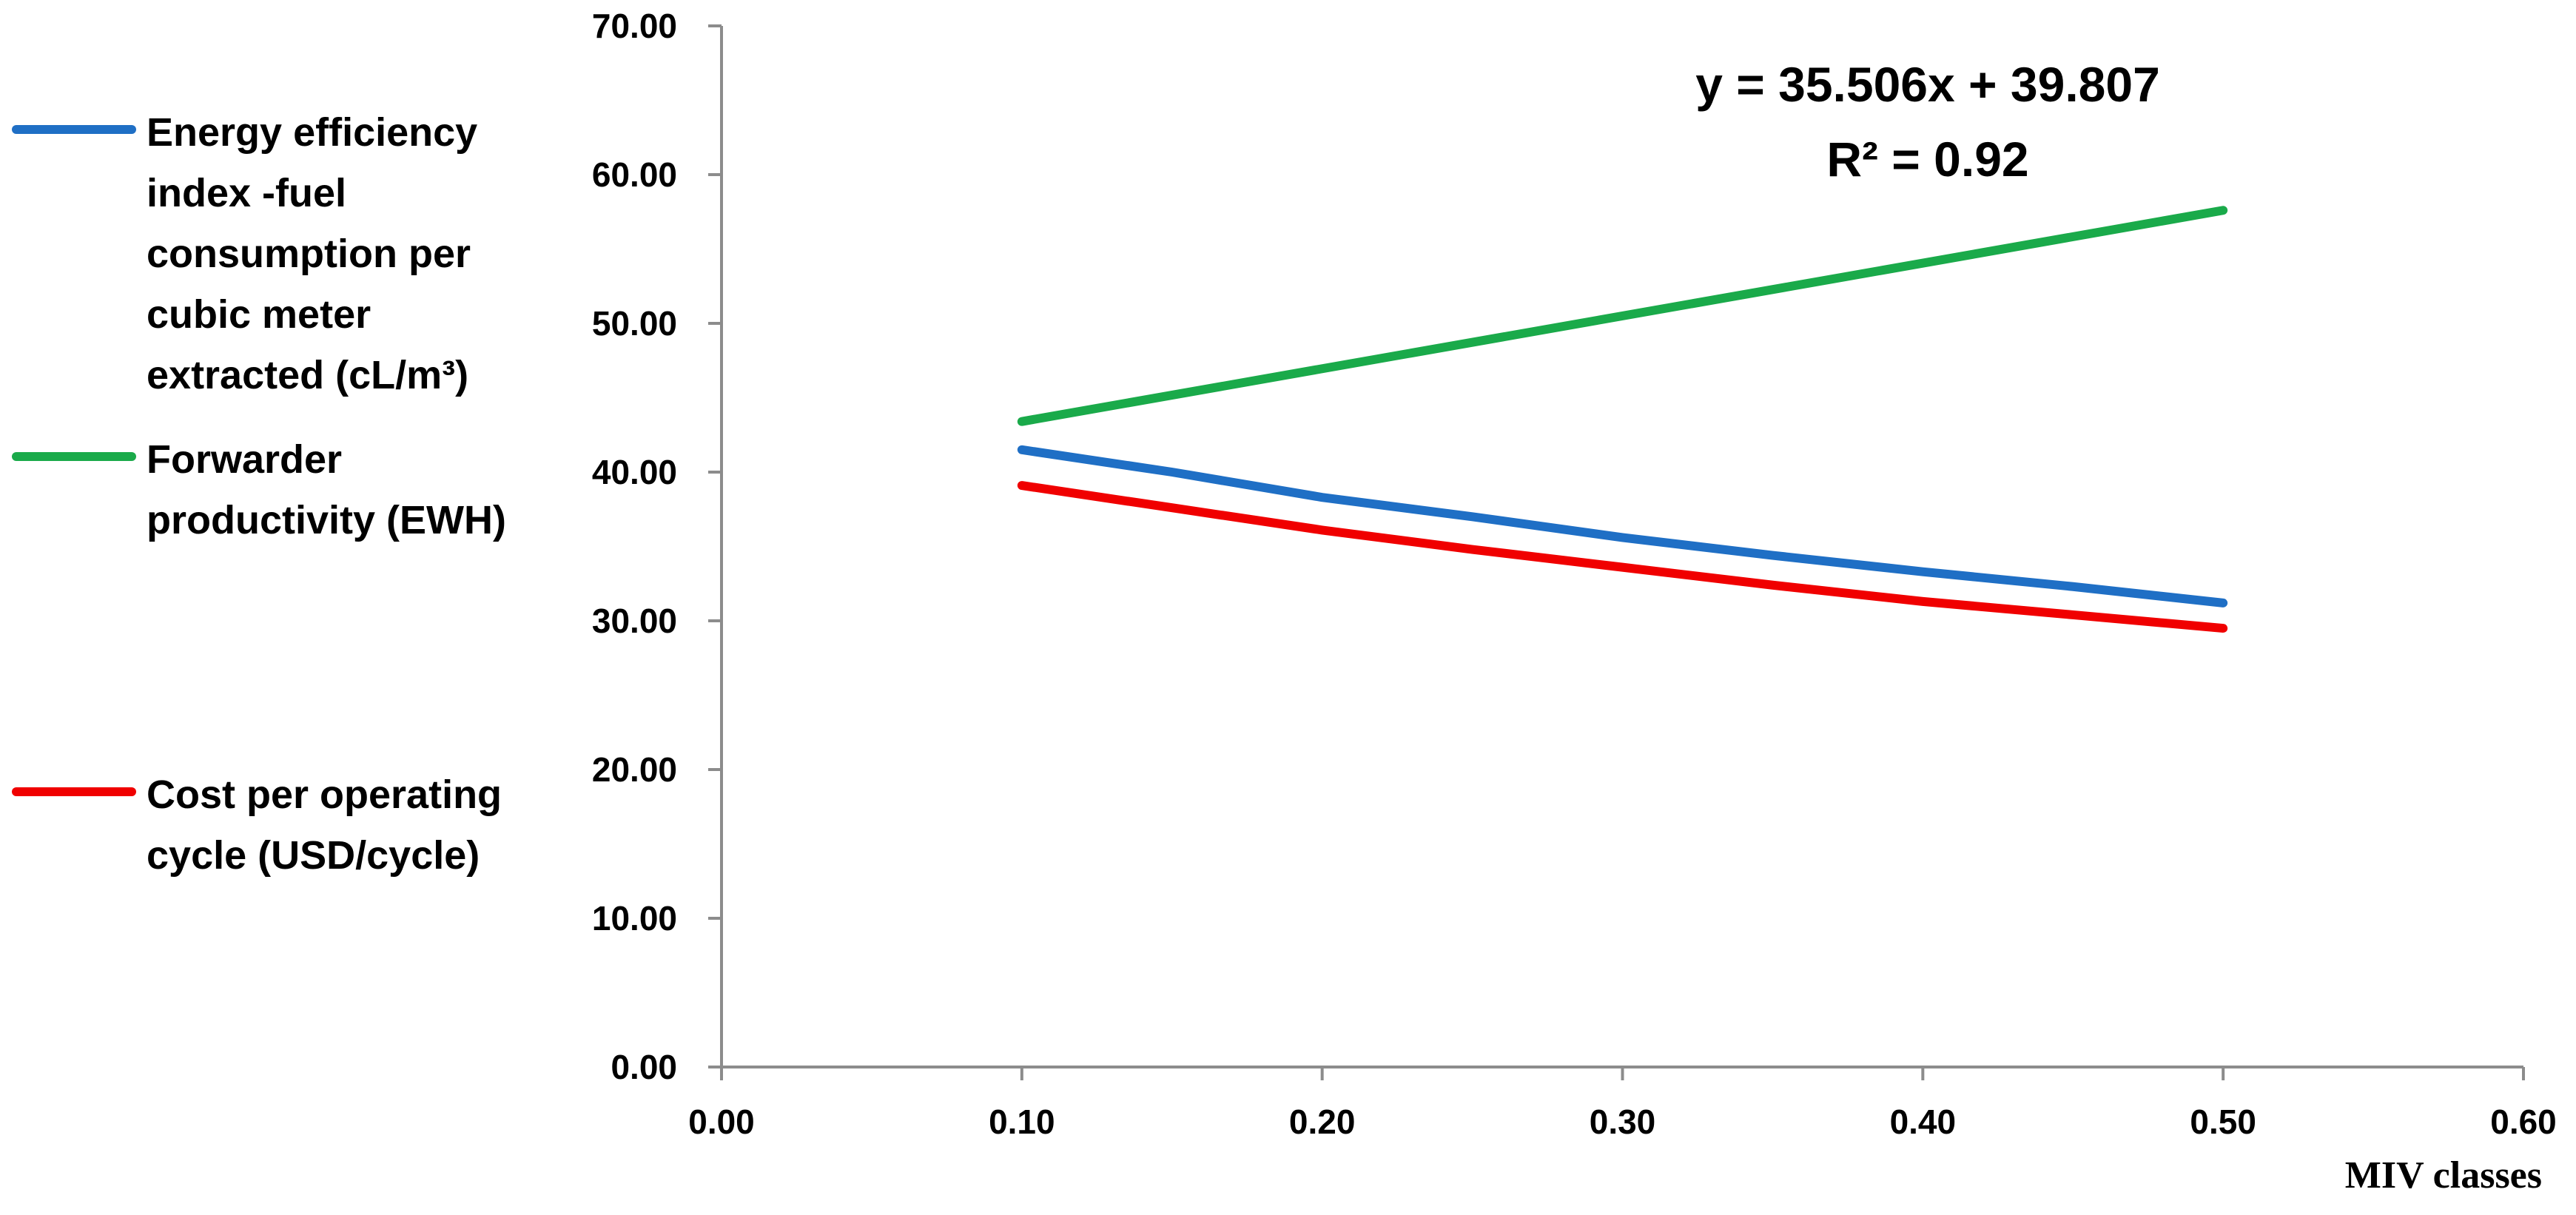 Image resolution: width=2576 pixels, height=1215 pixels. I want to click on legend-label-2: productivity (EWH), so click(326, 520).